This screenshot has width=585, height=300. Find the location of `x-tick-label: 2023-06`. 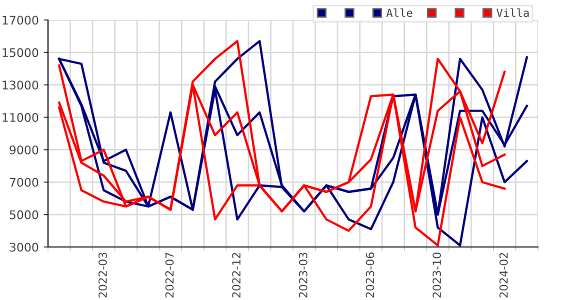

x-tick-label: 2023-06 is located at coordinates (370, 275).